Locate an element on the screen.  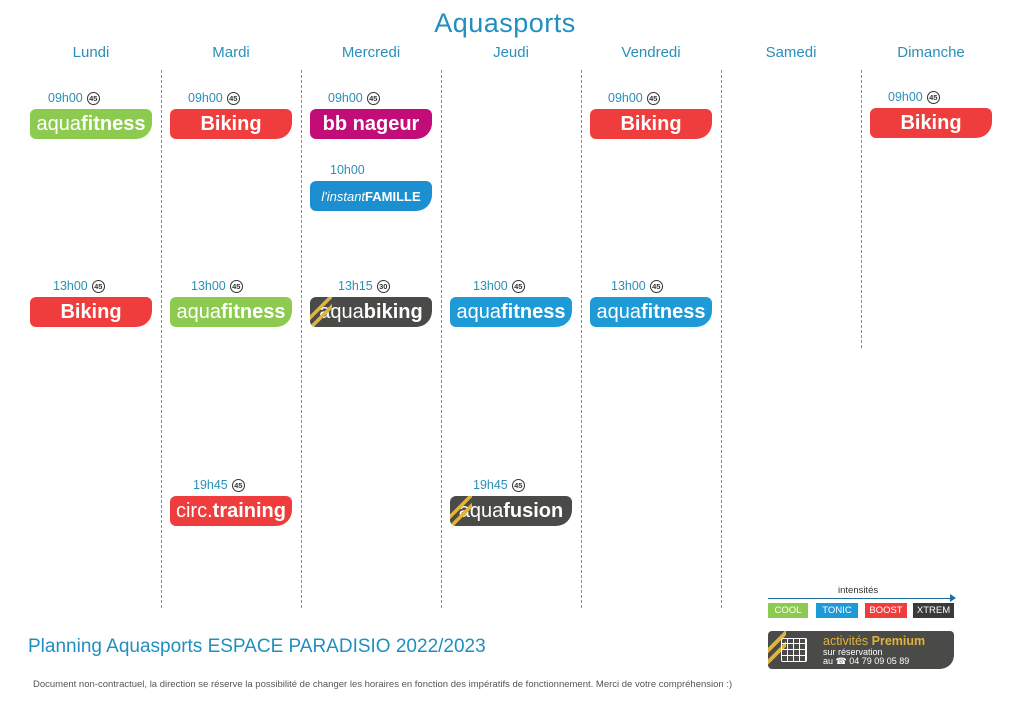
intensity-legend-label: intensités is located at coordinates (858, 590).